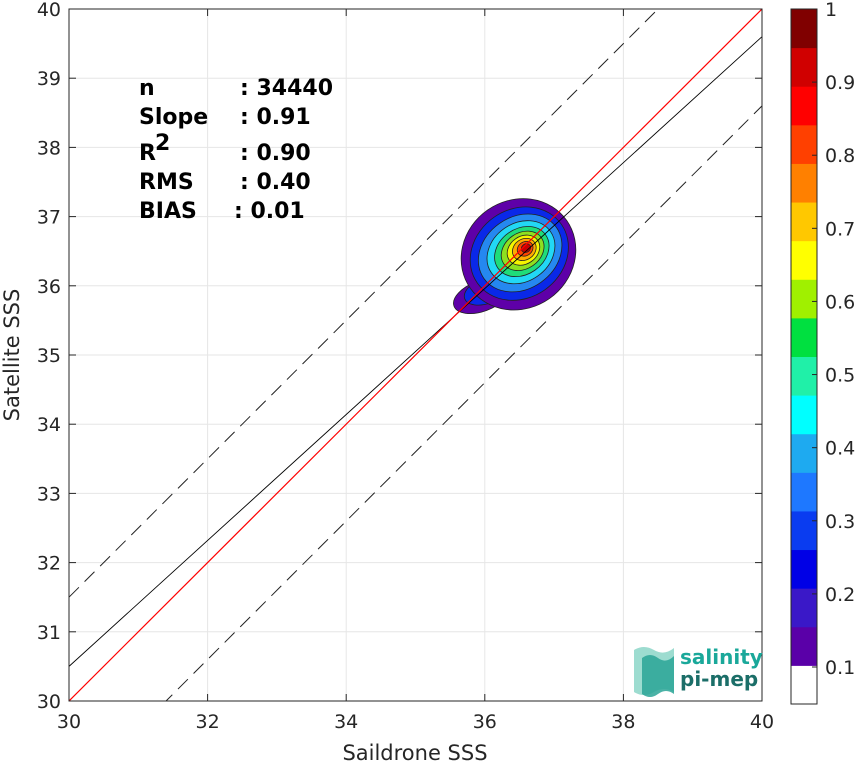 The height and width of the screenshot is (764, 858). What do you see at coordinates (49, 148) in the screenshot?
I see `y-tick-label: 38` at bounding box center [49, 148].